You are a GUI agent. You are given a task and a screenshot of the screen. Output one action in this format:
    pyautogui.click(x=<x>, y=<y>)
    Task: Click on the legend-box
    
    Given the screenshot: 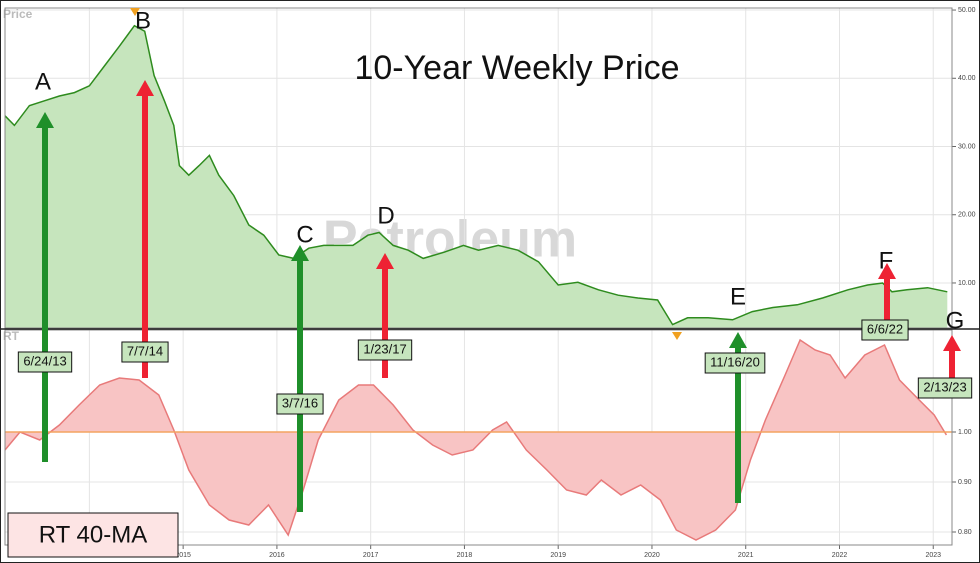 What is the action you would take?
    pyautogui.click(x=93, y=535)
    